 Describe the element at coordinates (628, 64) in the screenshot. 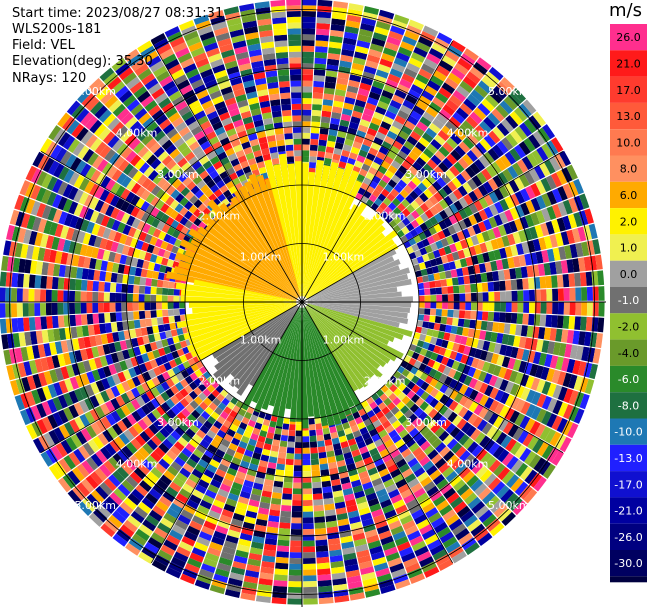

I see `colorbar-tick-label: 21.0` at that location.